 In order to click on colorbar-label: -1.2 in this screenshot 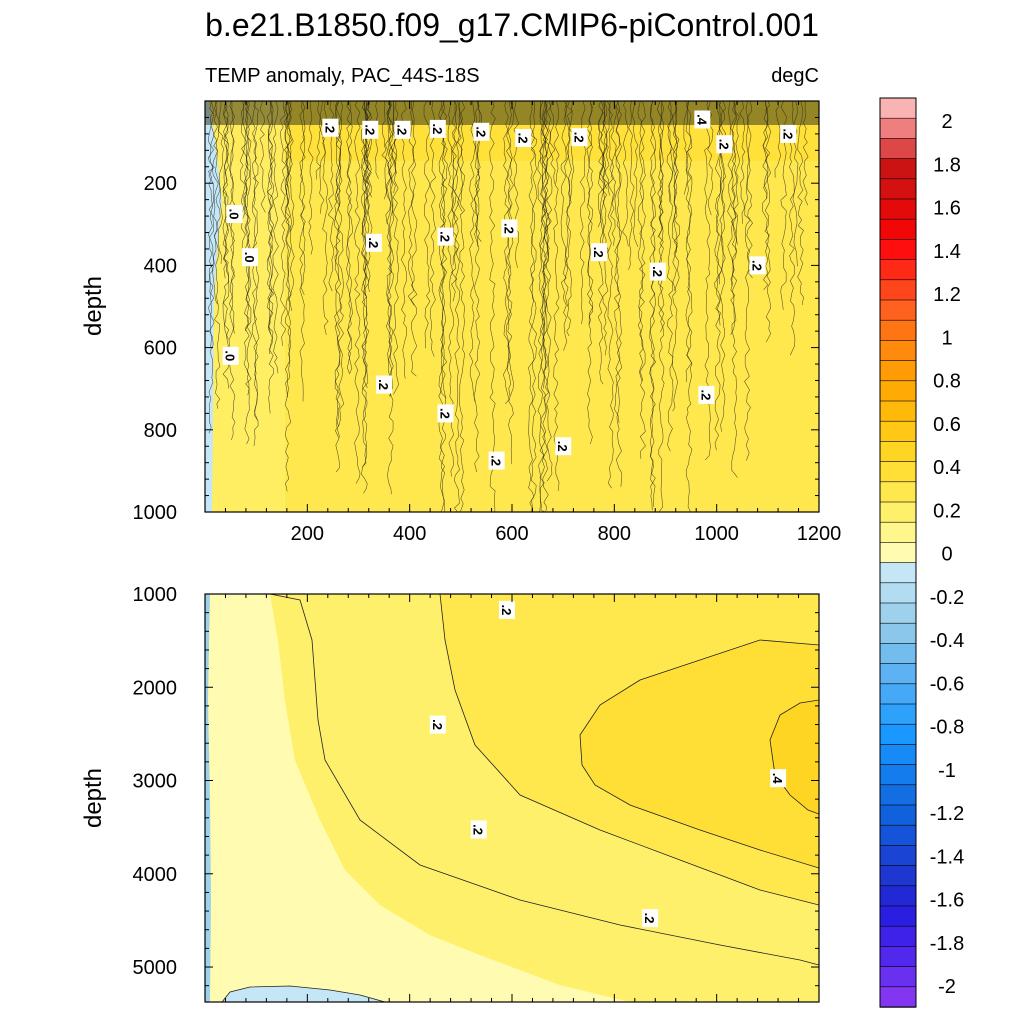, I will do `click(947, 814)`.